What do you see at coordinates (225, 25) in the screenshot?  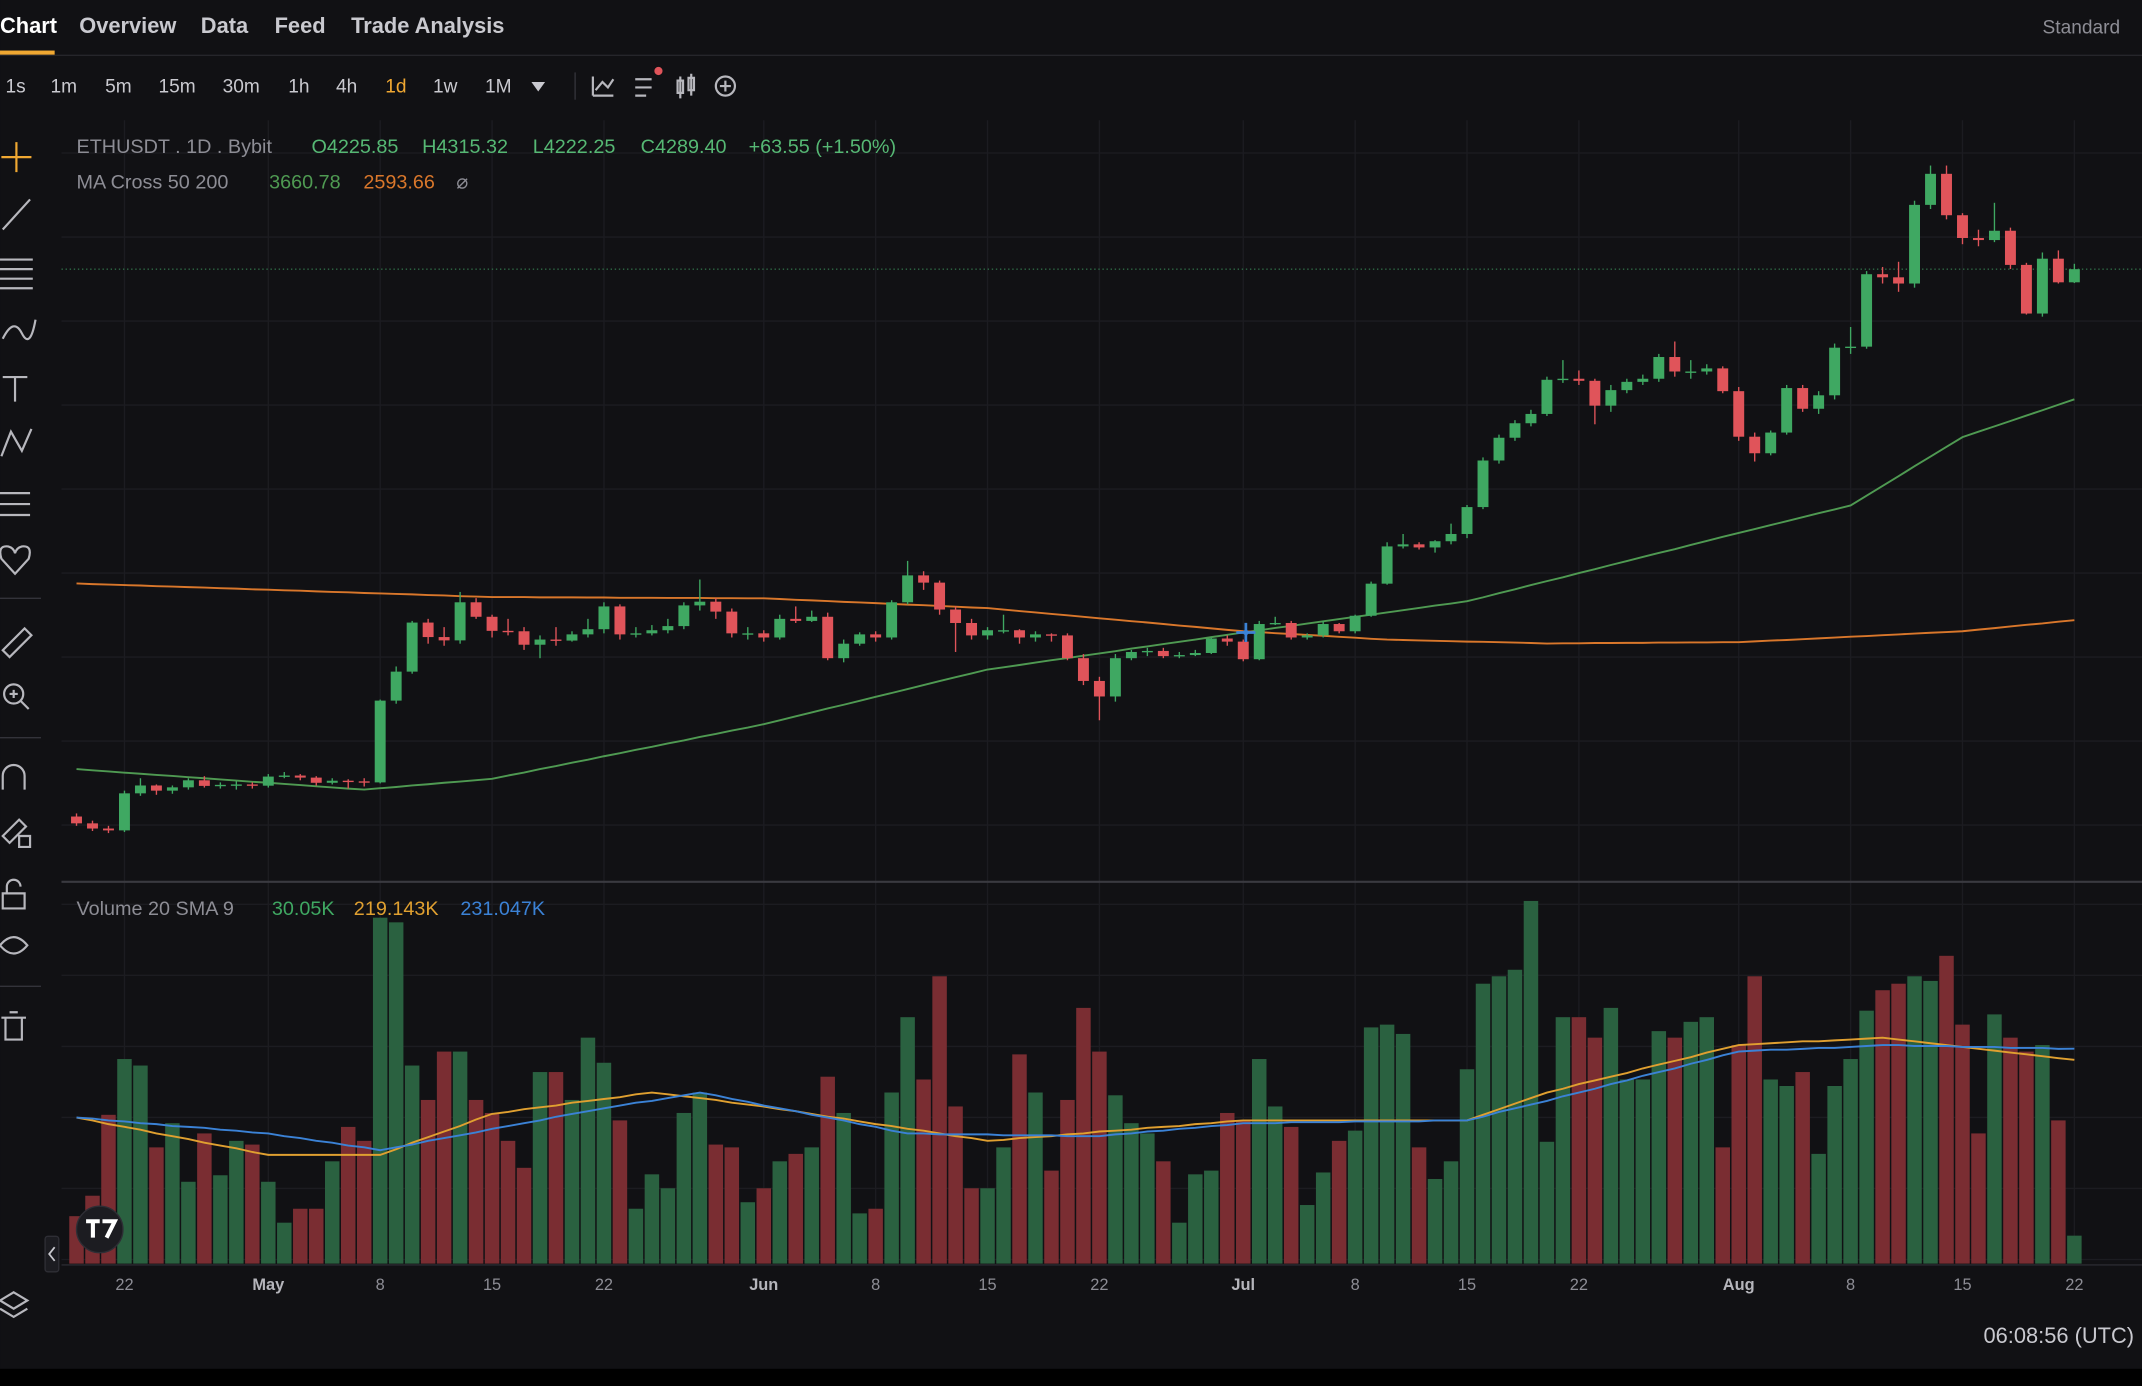 I see `tab: Data` at bounding box center [225, 25].